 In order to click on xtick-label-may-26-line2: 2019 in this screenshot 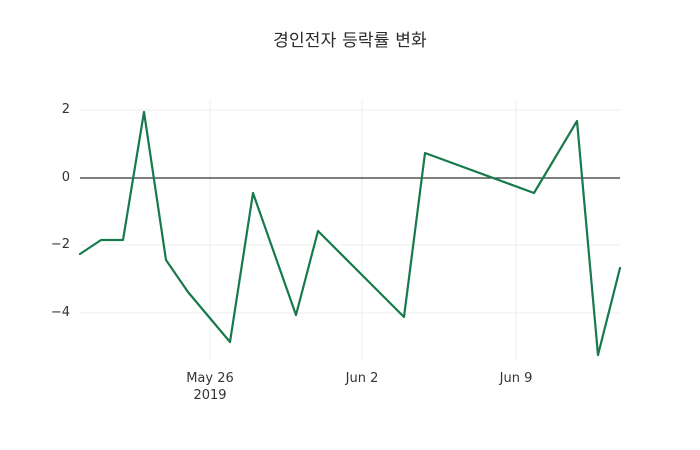, I will do `click(210, 395)`.